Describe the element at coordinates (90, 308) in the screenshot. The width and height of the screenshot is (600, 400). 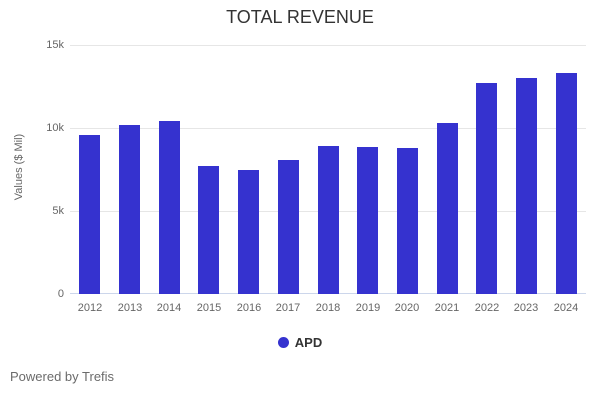
I see `x-tick-label-2012: 2012` at that location.